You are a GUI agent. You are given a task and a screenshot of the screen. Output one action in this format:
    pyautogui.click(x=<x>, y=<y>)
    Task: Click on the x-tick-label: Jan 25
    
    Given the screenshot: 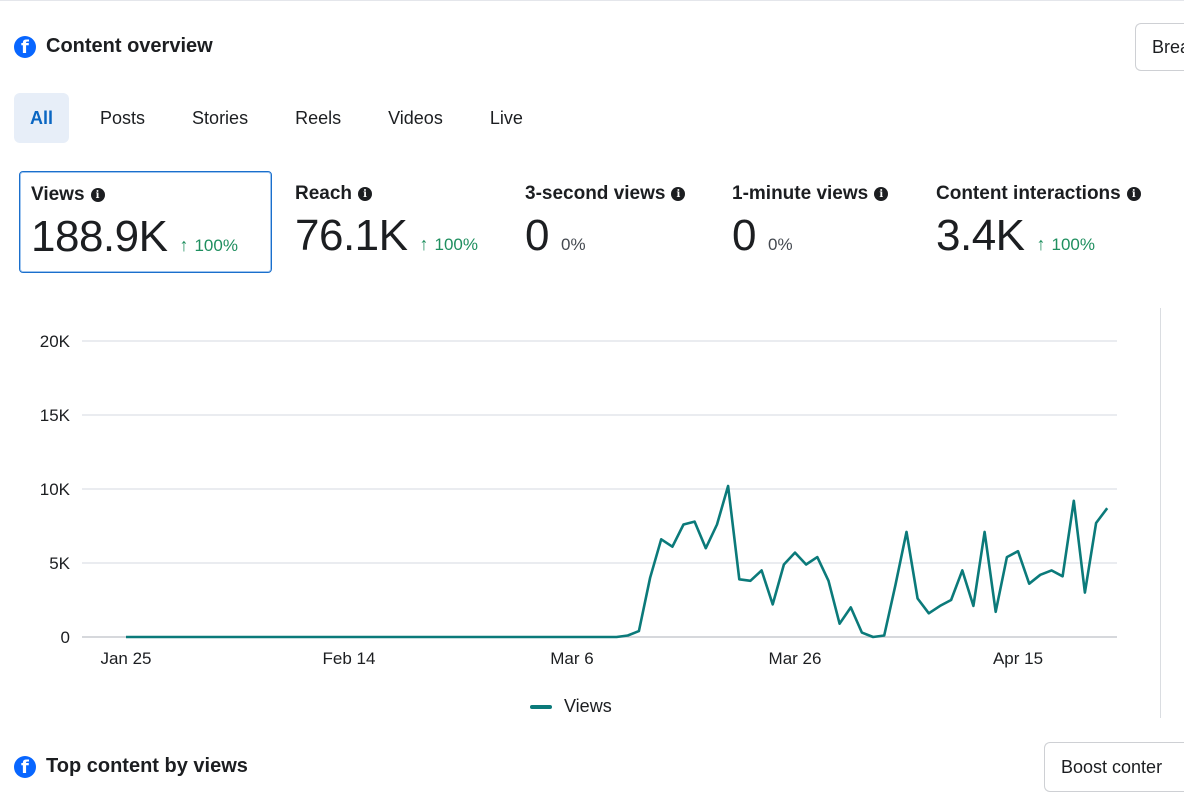 What is the action you would take?
    pyautogui.click(x=125, y=658)
    